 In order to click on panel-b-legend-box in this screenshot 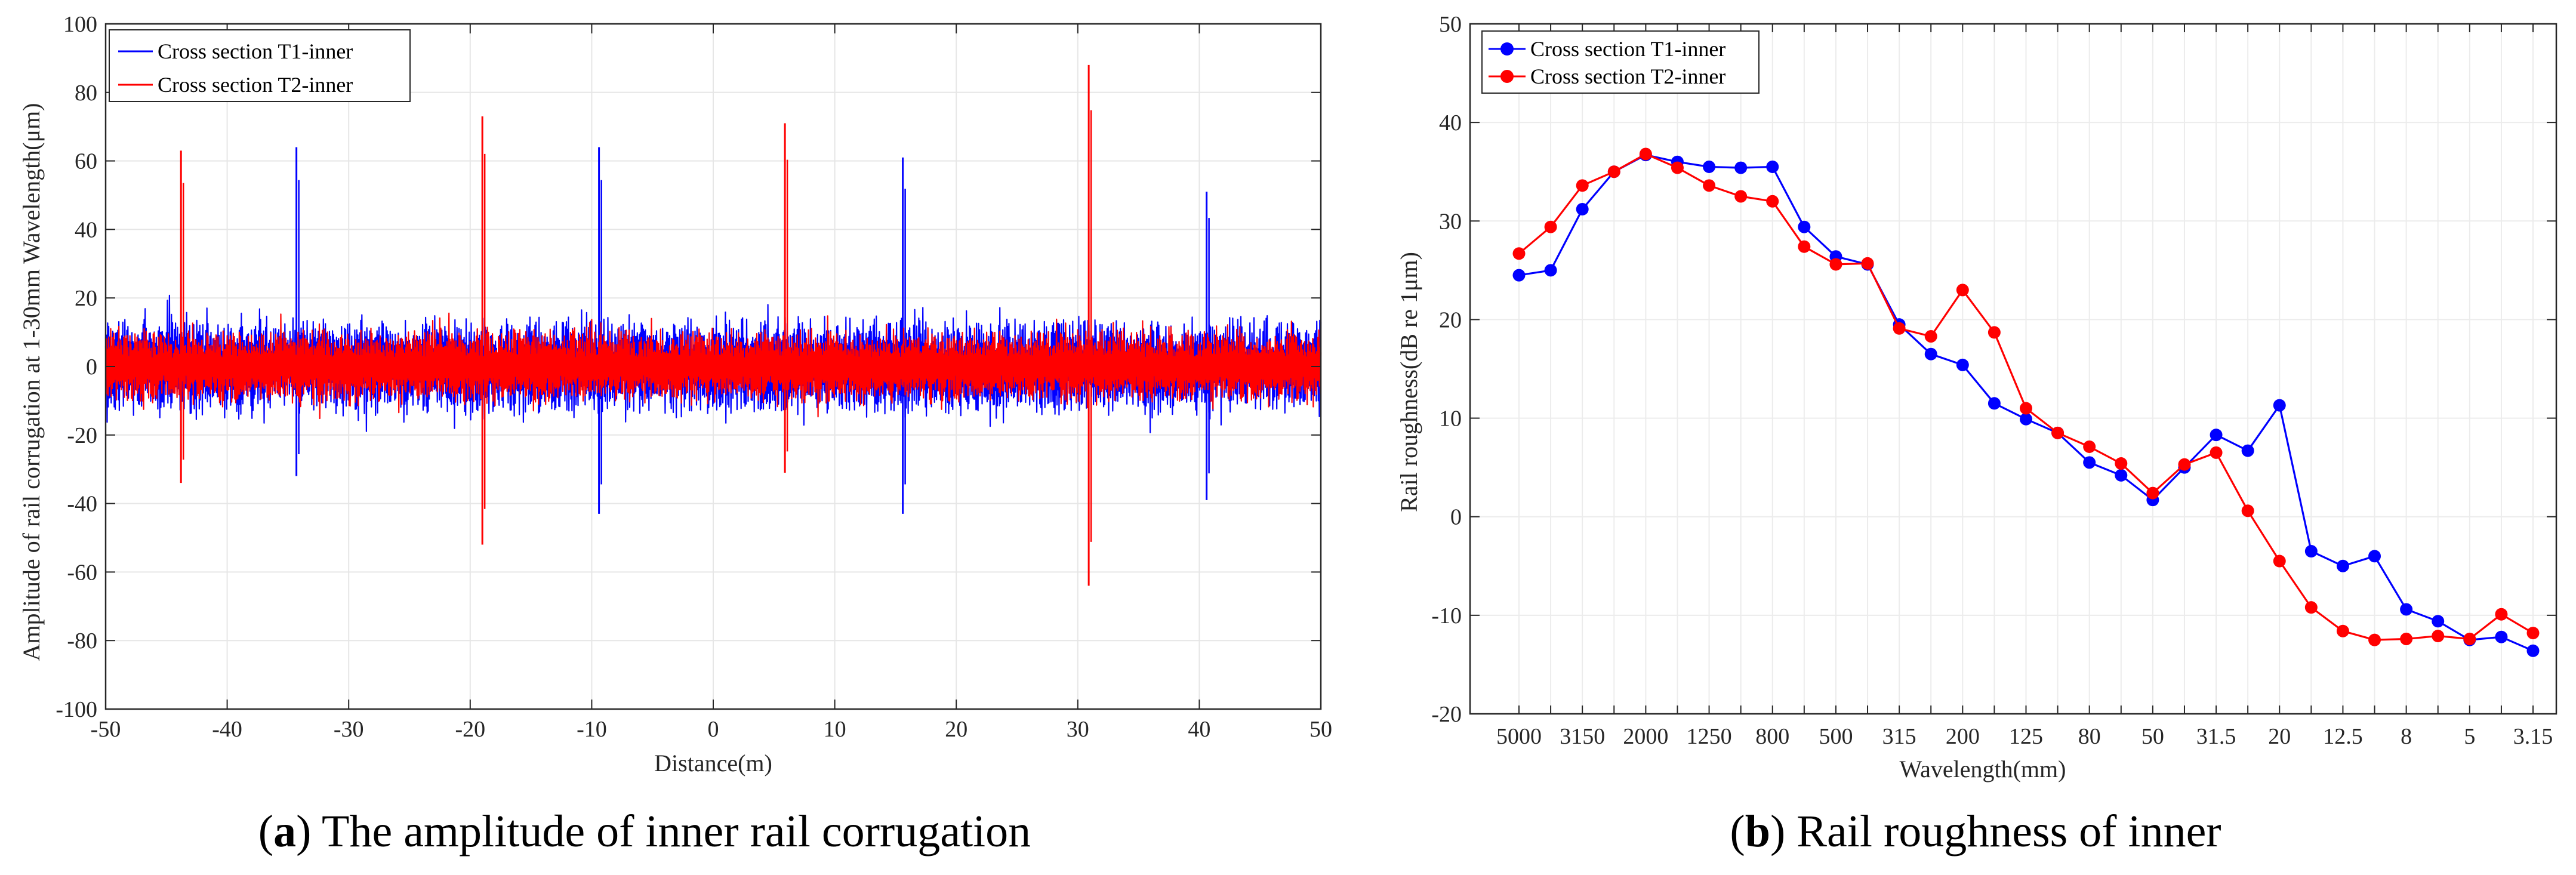, I will do `click(1620, 62)`.